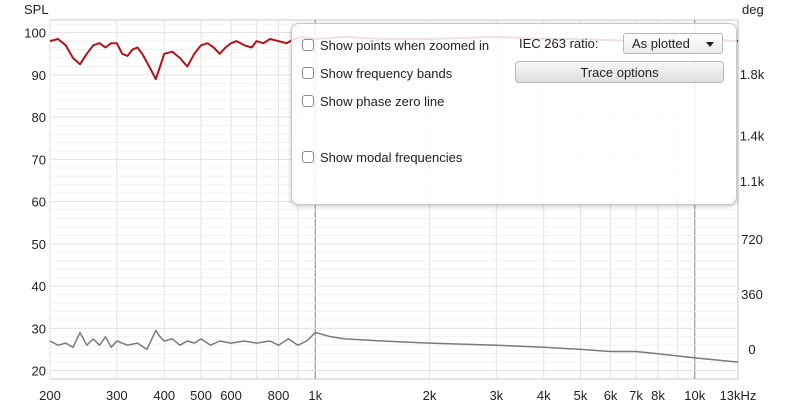  Describe the element at coordinates (39, 159) in the screenshot. I see `y-left-tick-label: 70` at that location.